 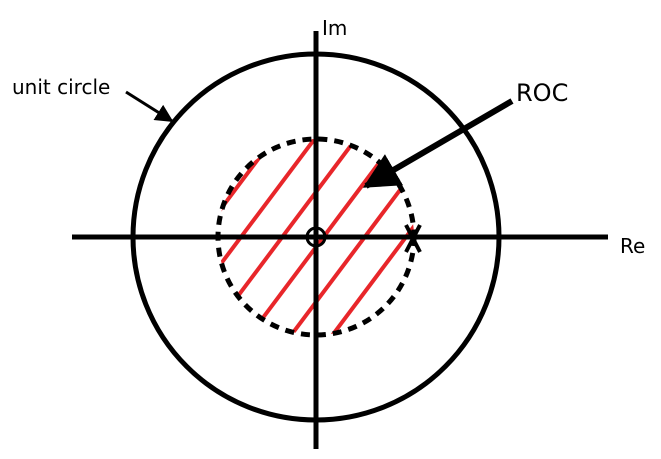 I want to click on unit-circle-label: unit circle, so click(x=61, y=87).